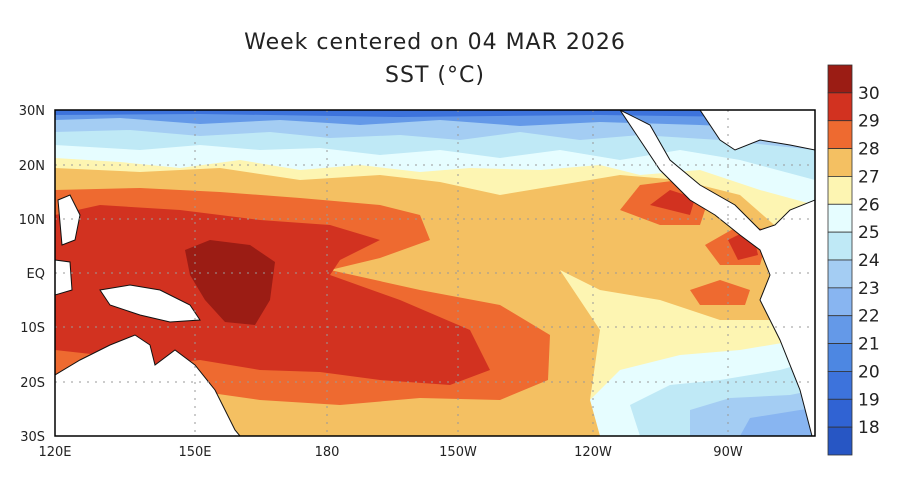  Describe the element at coordinates (869, 122) in the screenshot. I see `colorbar-label: 29` at that location.